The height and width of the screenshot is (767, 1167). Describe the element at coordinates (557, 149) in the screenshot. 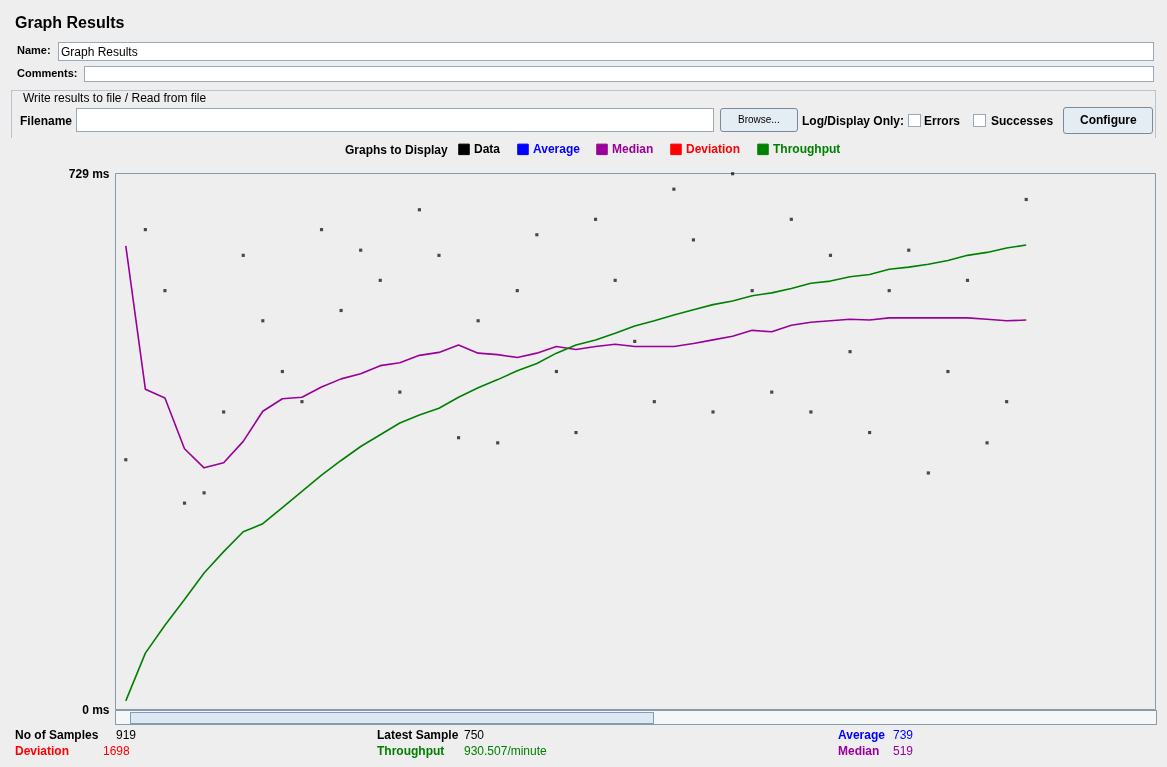

I see `legend-label: Average` at that location.